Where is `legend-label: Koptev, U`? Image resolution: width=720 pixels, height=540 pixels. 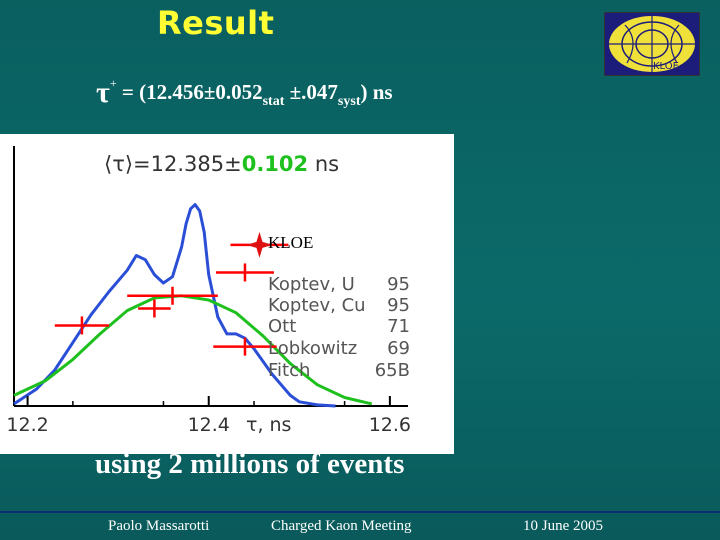 legend-label: Koptev, U is located at coordinates (311, 284).